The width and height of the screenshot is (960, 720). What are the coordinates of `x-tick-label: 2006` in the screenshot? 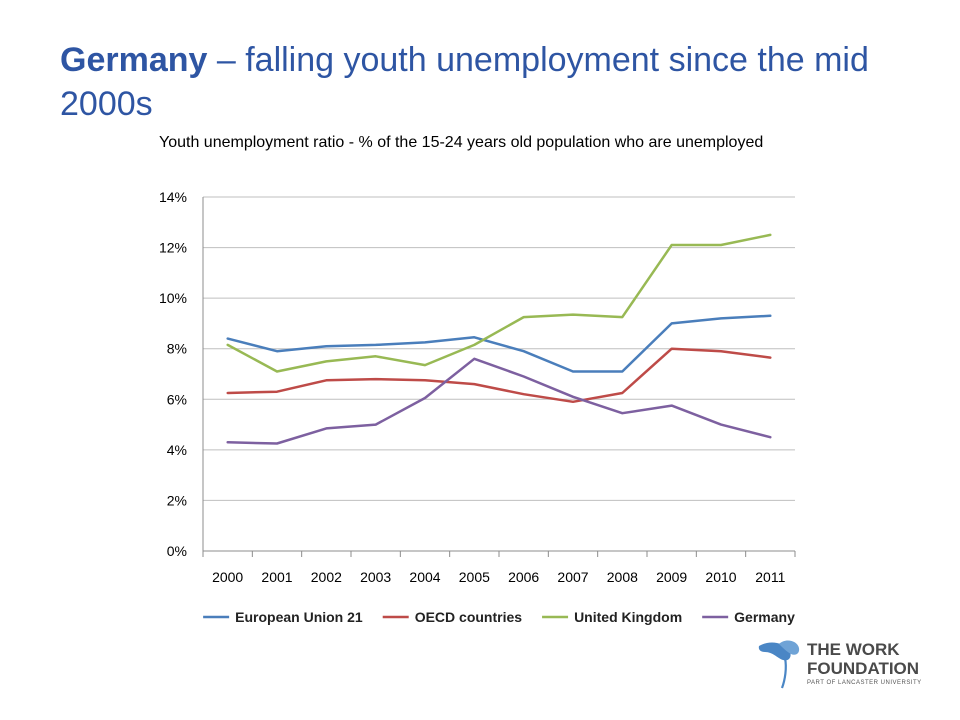 It's located at (523, 577).